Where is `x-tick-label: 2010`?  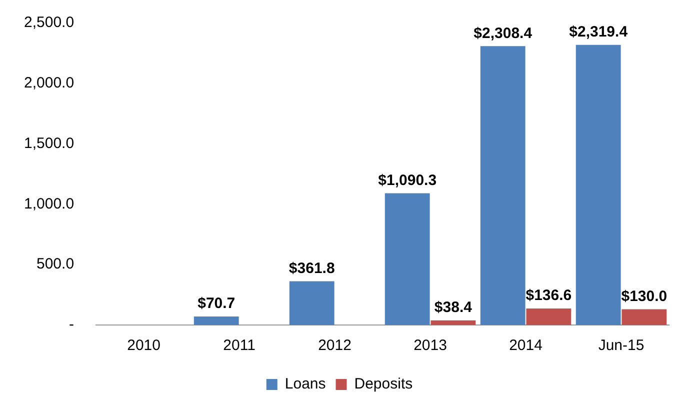
x-tick-label: 2010 is located at coordinates (143, 345).